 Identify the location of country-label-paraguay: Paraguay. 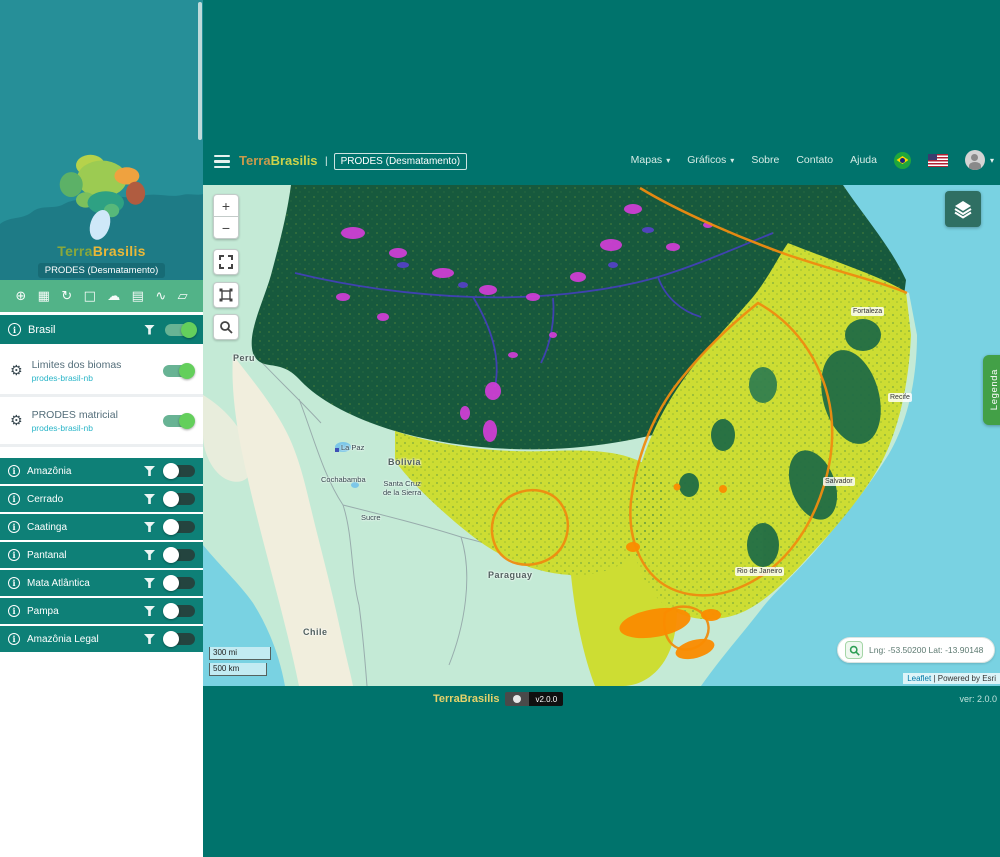
(510, 575).